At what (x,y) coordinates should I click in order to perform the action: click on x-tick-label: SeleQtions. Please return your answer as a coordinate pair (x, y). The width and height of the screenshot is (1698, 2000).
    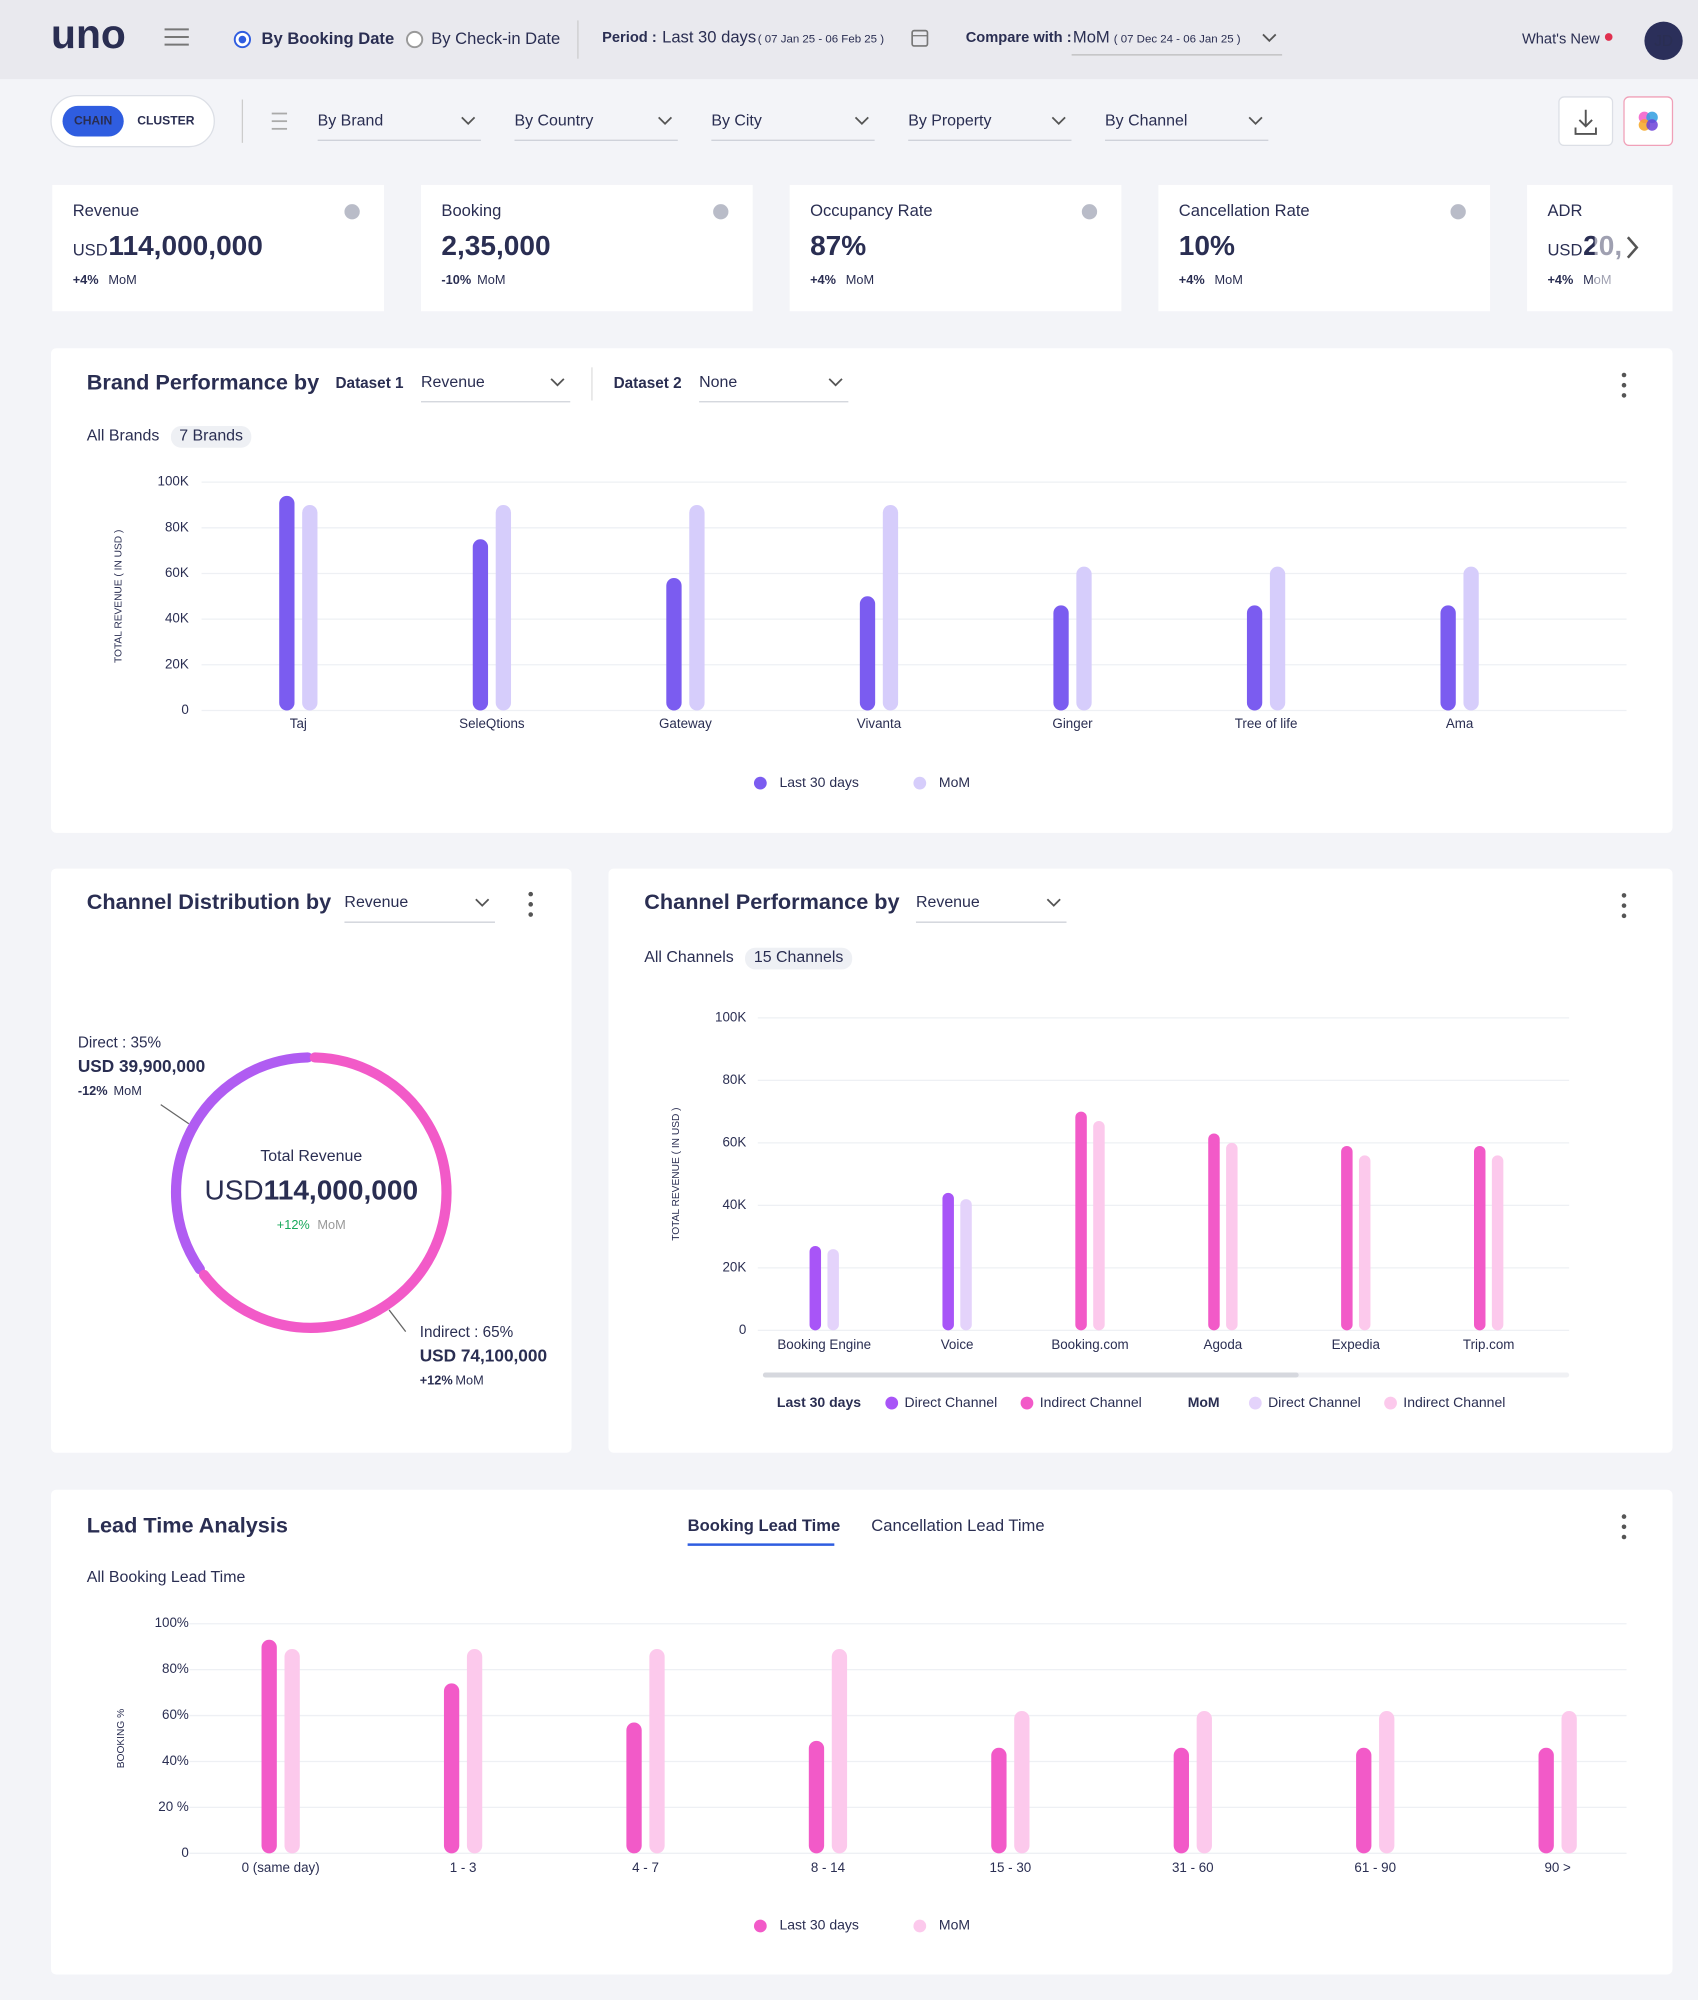
    Looking at the image, I should click on (492, 723).